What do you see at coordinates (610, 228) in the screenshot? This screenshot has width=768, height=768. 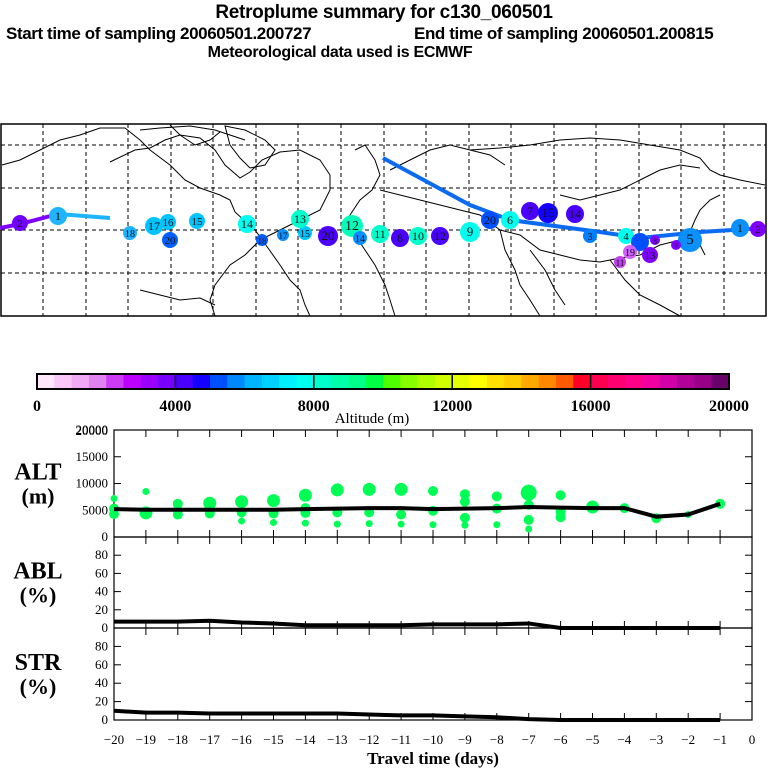 I see `coast-asia-south` at bounding box center [610, 228].